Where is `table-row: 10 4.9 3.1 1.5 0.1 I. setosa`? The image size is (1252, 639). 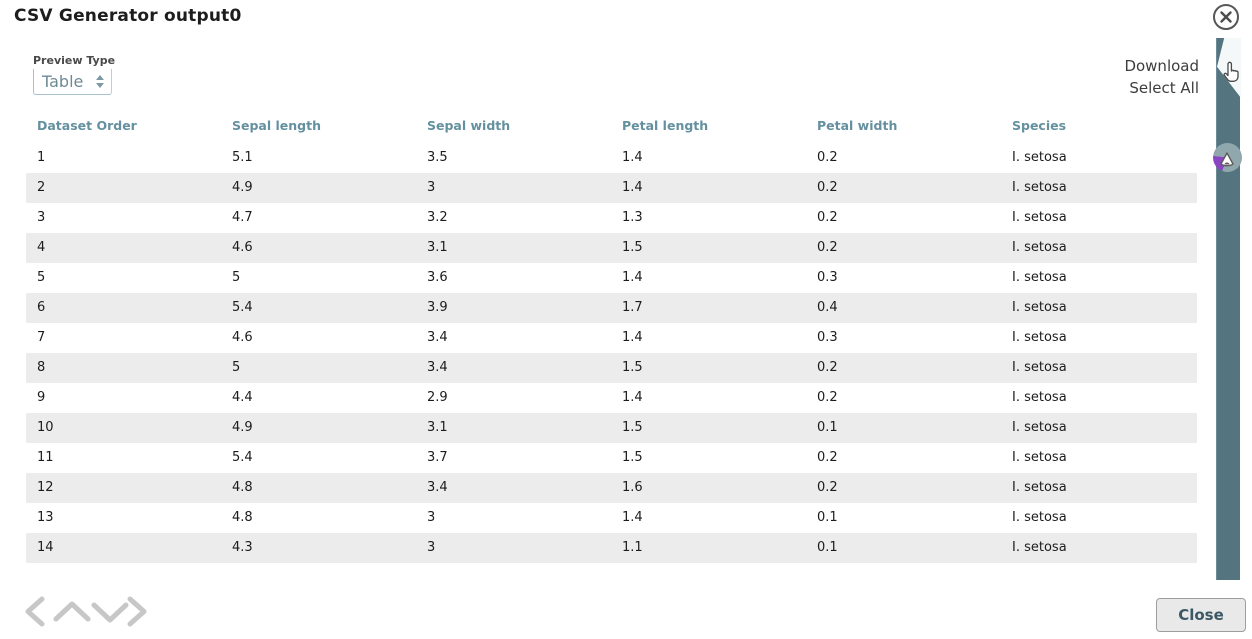
table-row: 10 4.9 3.1 1.5 0.1 I. setosa is located at coordinates (611, 428).